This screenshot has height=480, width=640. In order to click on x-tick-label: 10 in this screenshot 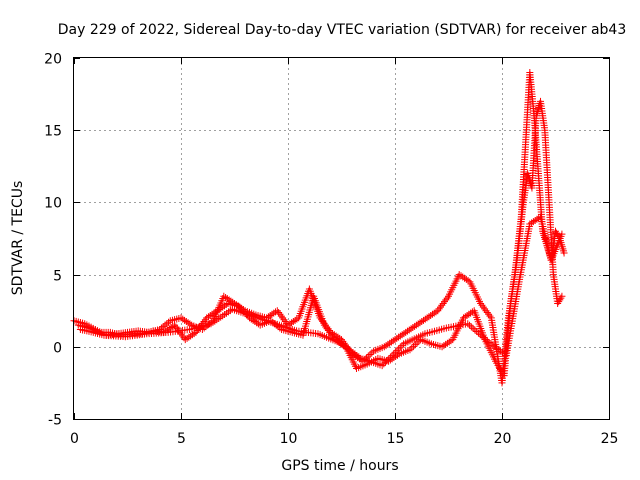, I will do `click(289, 439)`.